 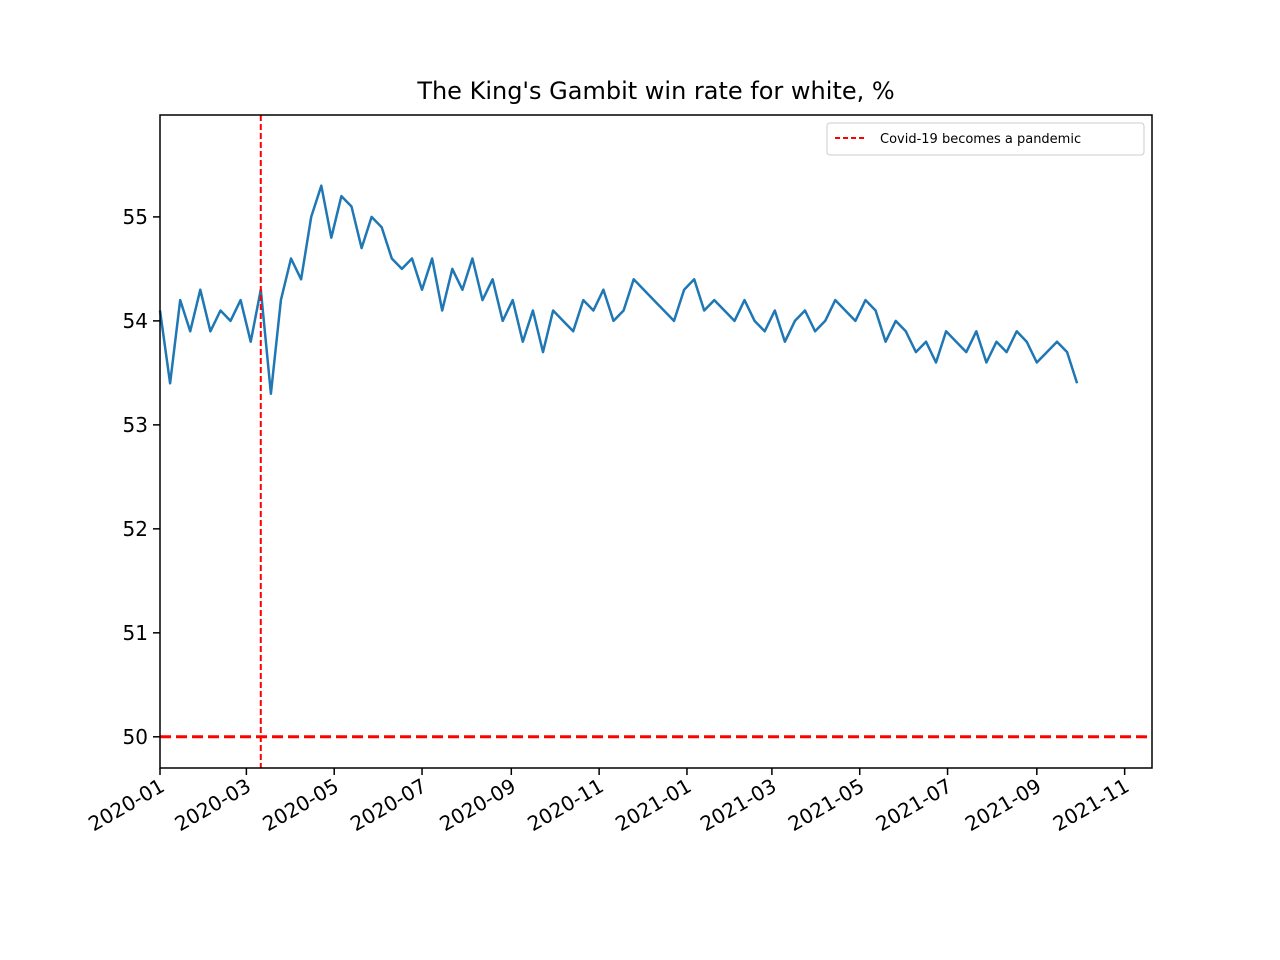 I want to click on chart-title: The King's Gambit win rate for white, %, so click(x=655, y=91).